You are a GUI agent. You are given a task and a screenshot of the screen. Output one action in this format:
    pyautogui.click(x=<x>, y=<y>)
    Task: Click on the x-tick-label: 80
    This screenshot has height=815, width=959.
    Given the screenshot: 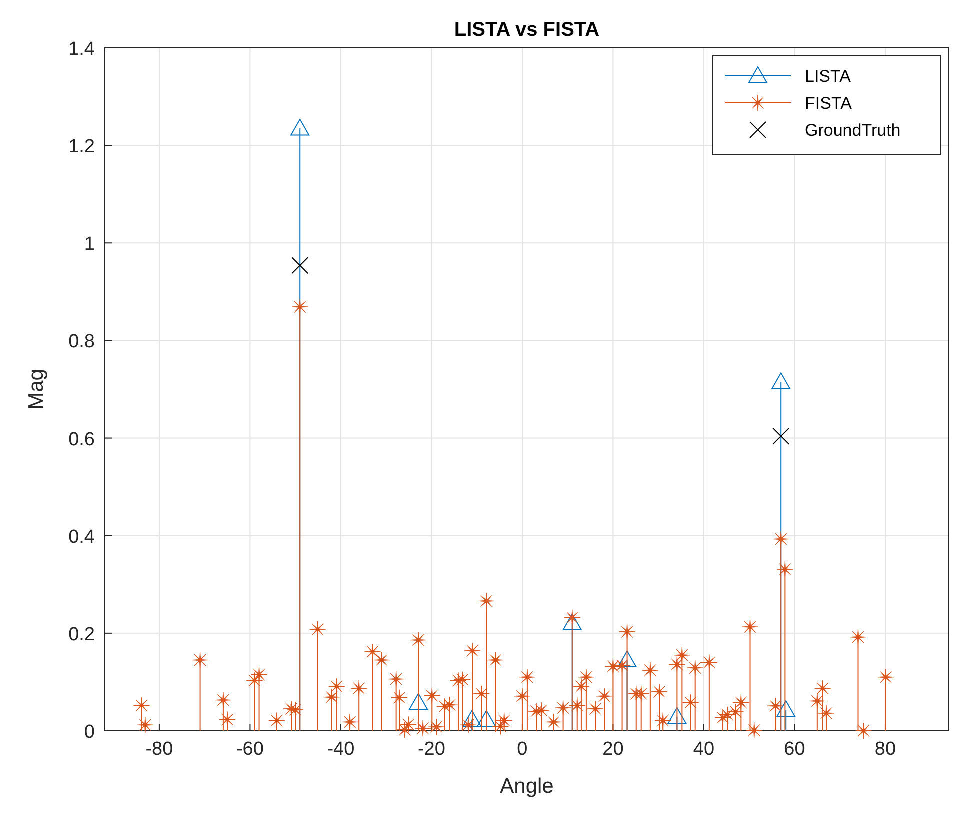 What is the action you would take?
    pyautogui.click(x=885, y=749)
    